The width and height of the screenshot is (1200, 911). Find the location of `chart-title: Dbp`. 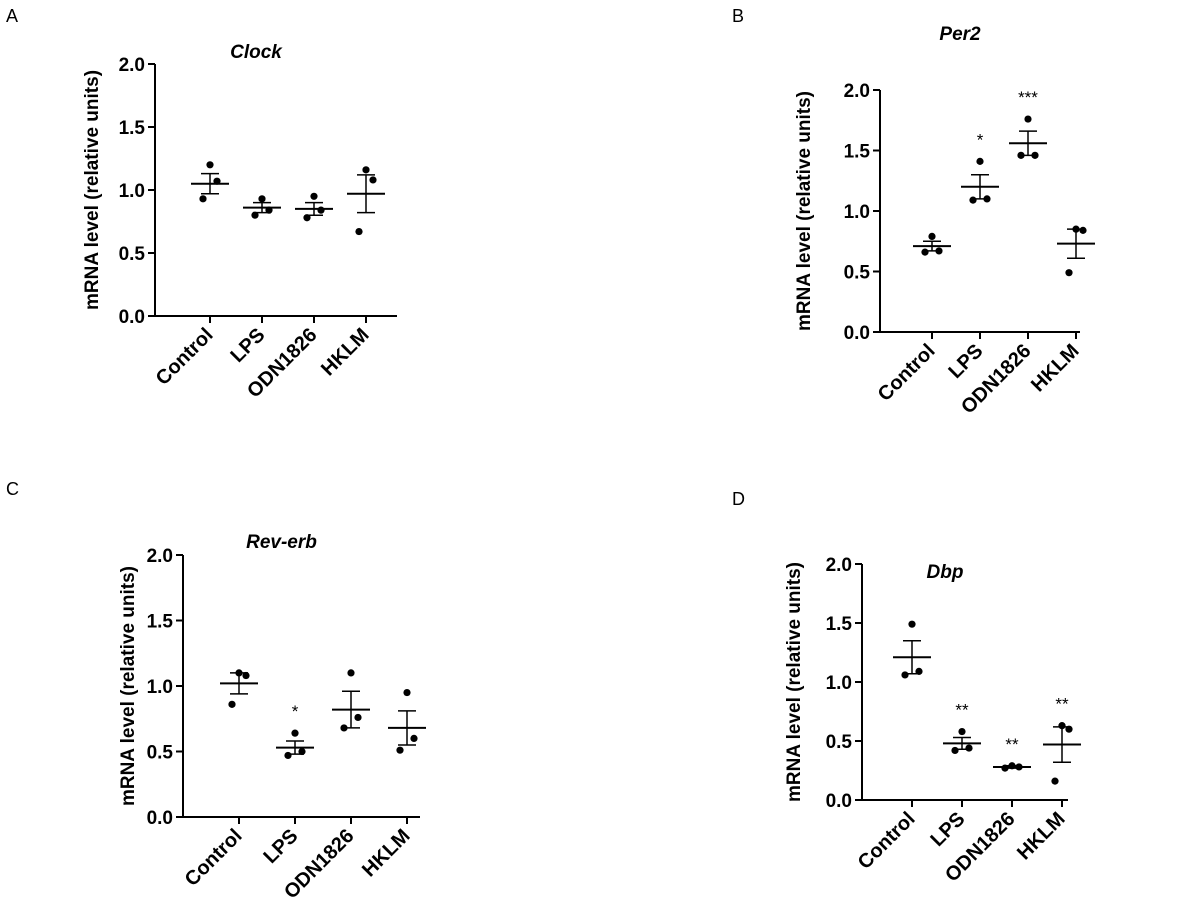

chart-title: Dbp is located at coordinates (945, 572).